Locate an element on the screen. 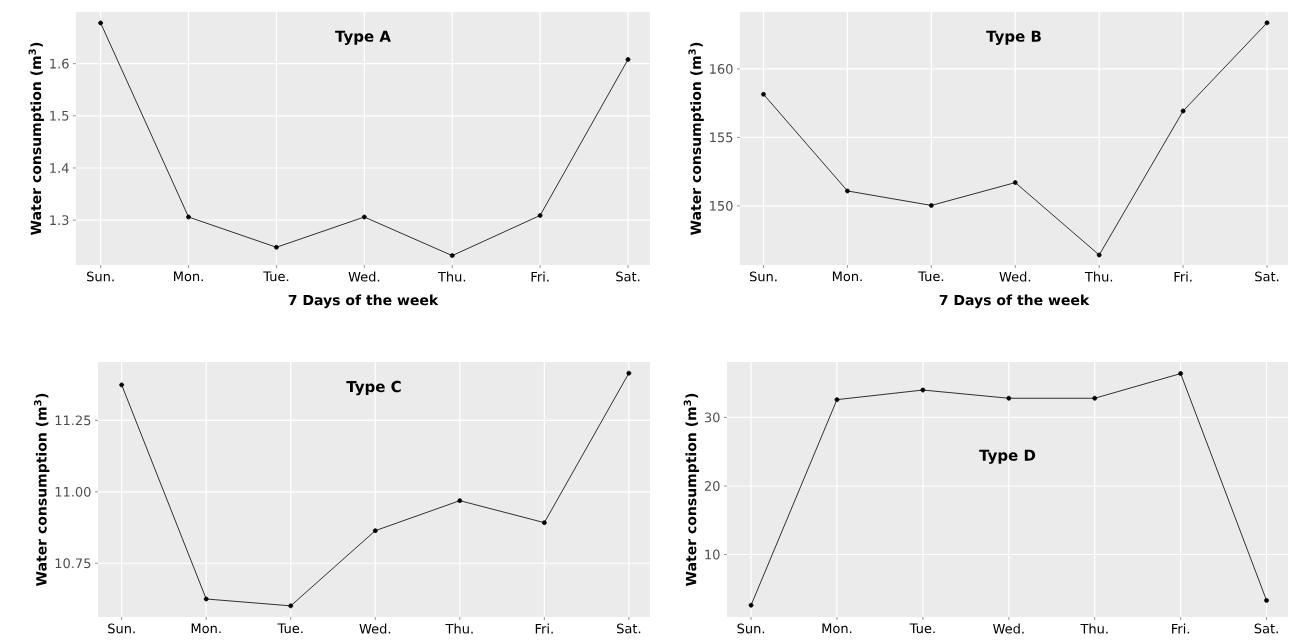  y-tick-label: 155 is located at coordinates (721, 137).